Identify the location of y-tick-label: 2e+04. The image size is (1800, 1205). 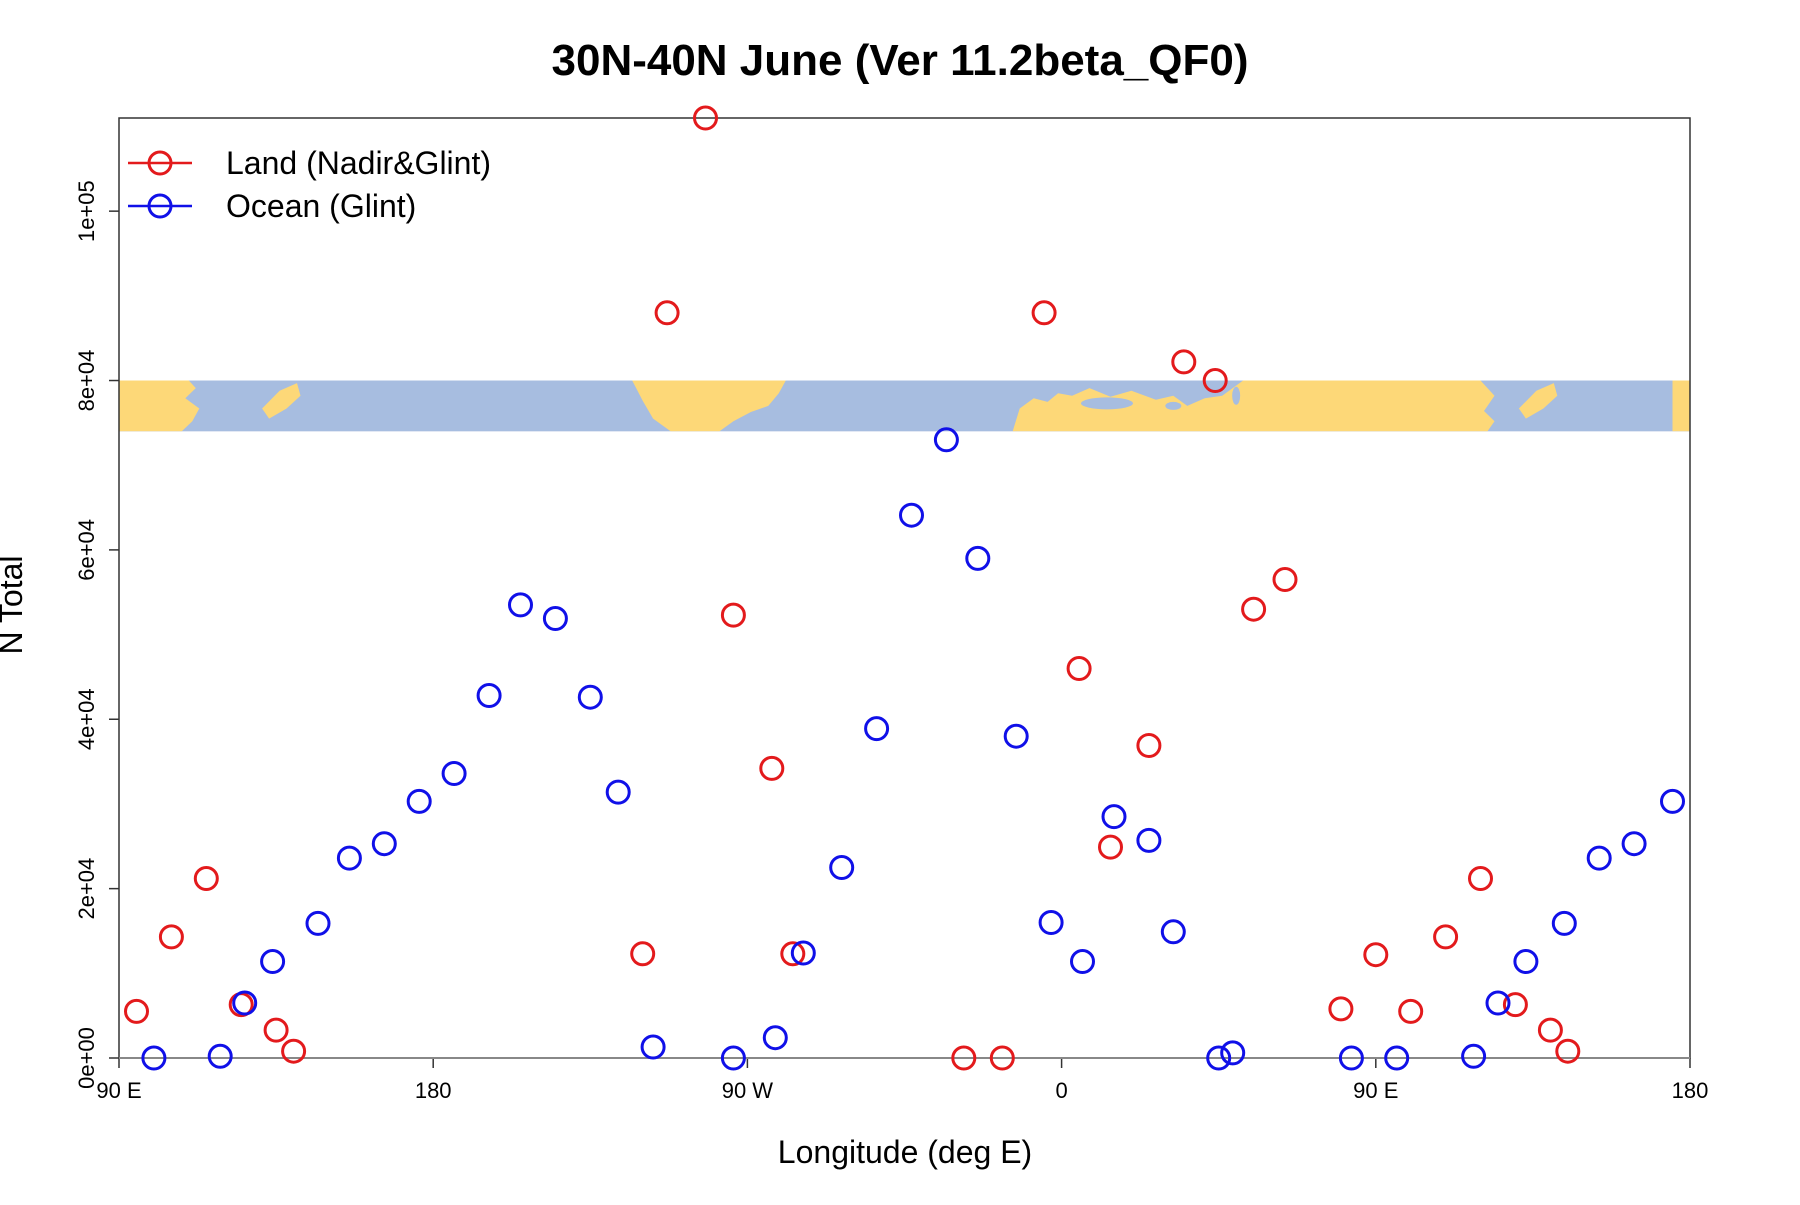
(86, 889).